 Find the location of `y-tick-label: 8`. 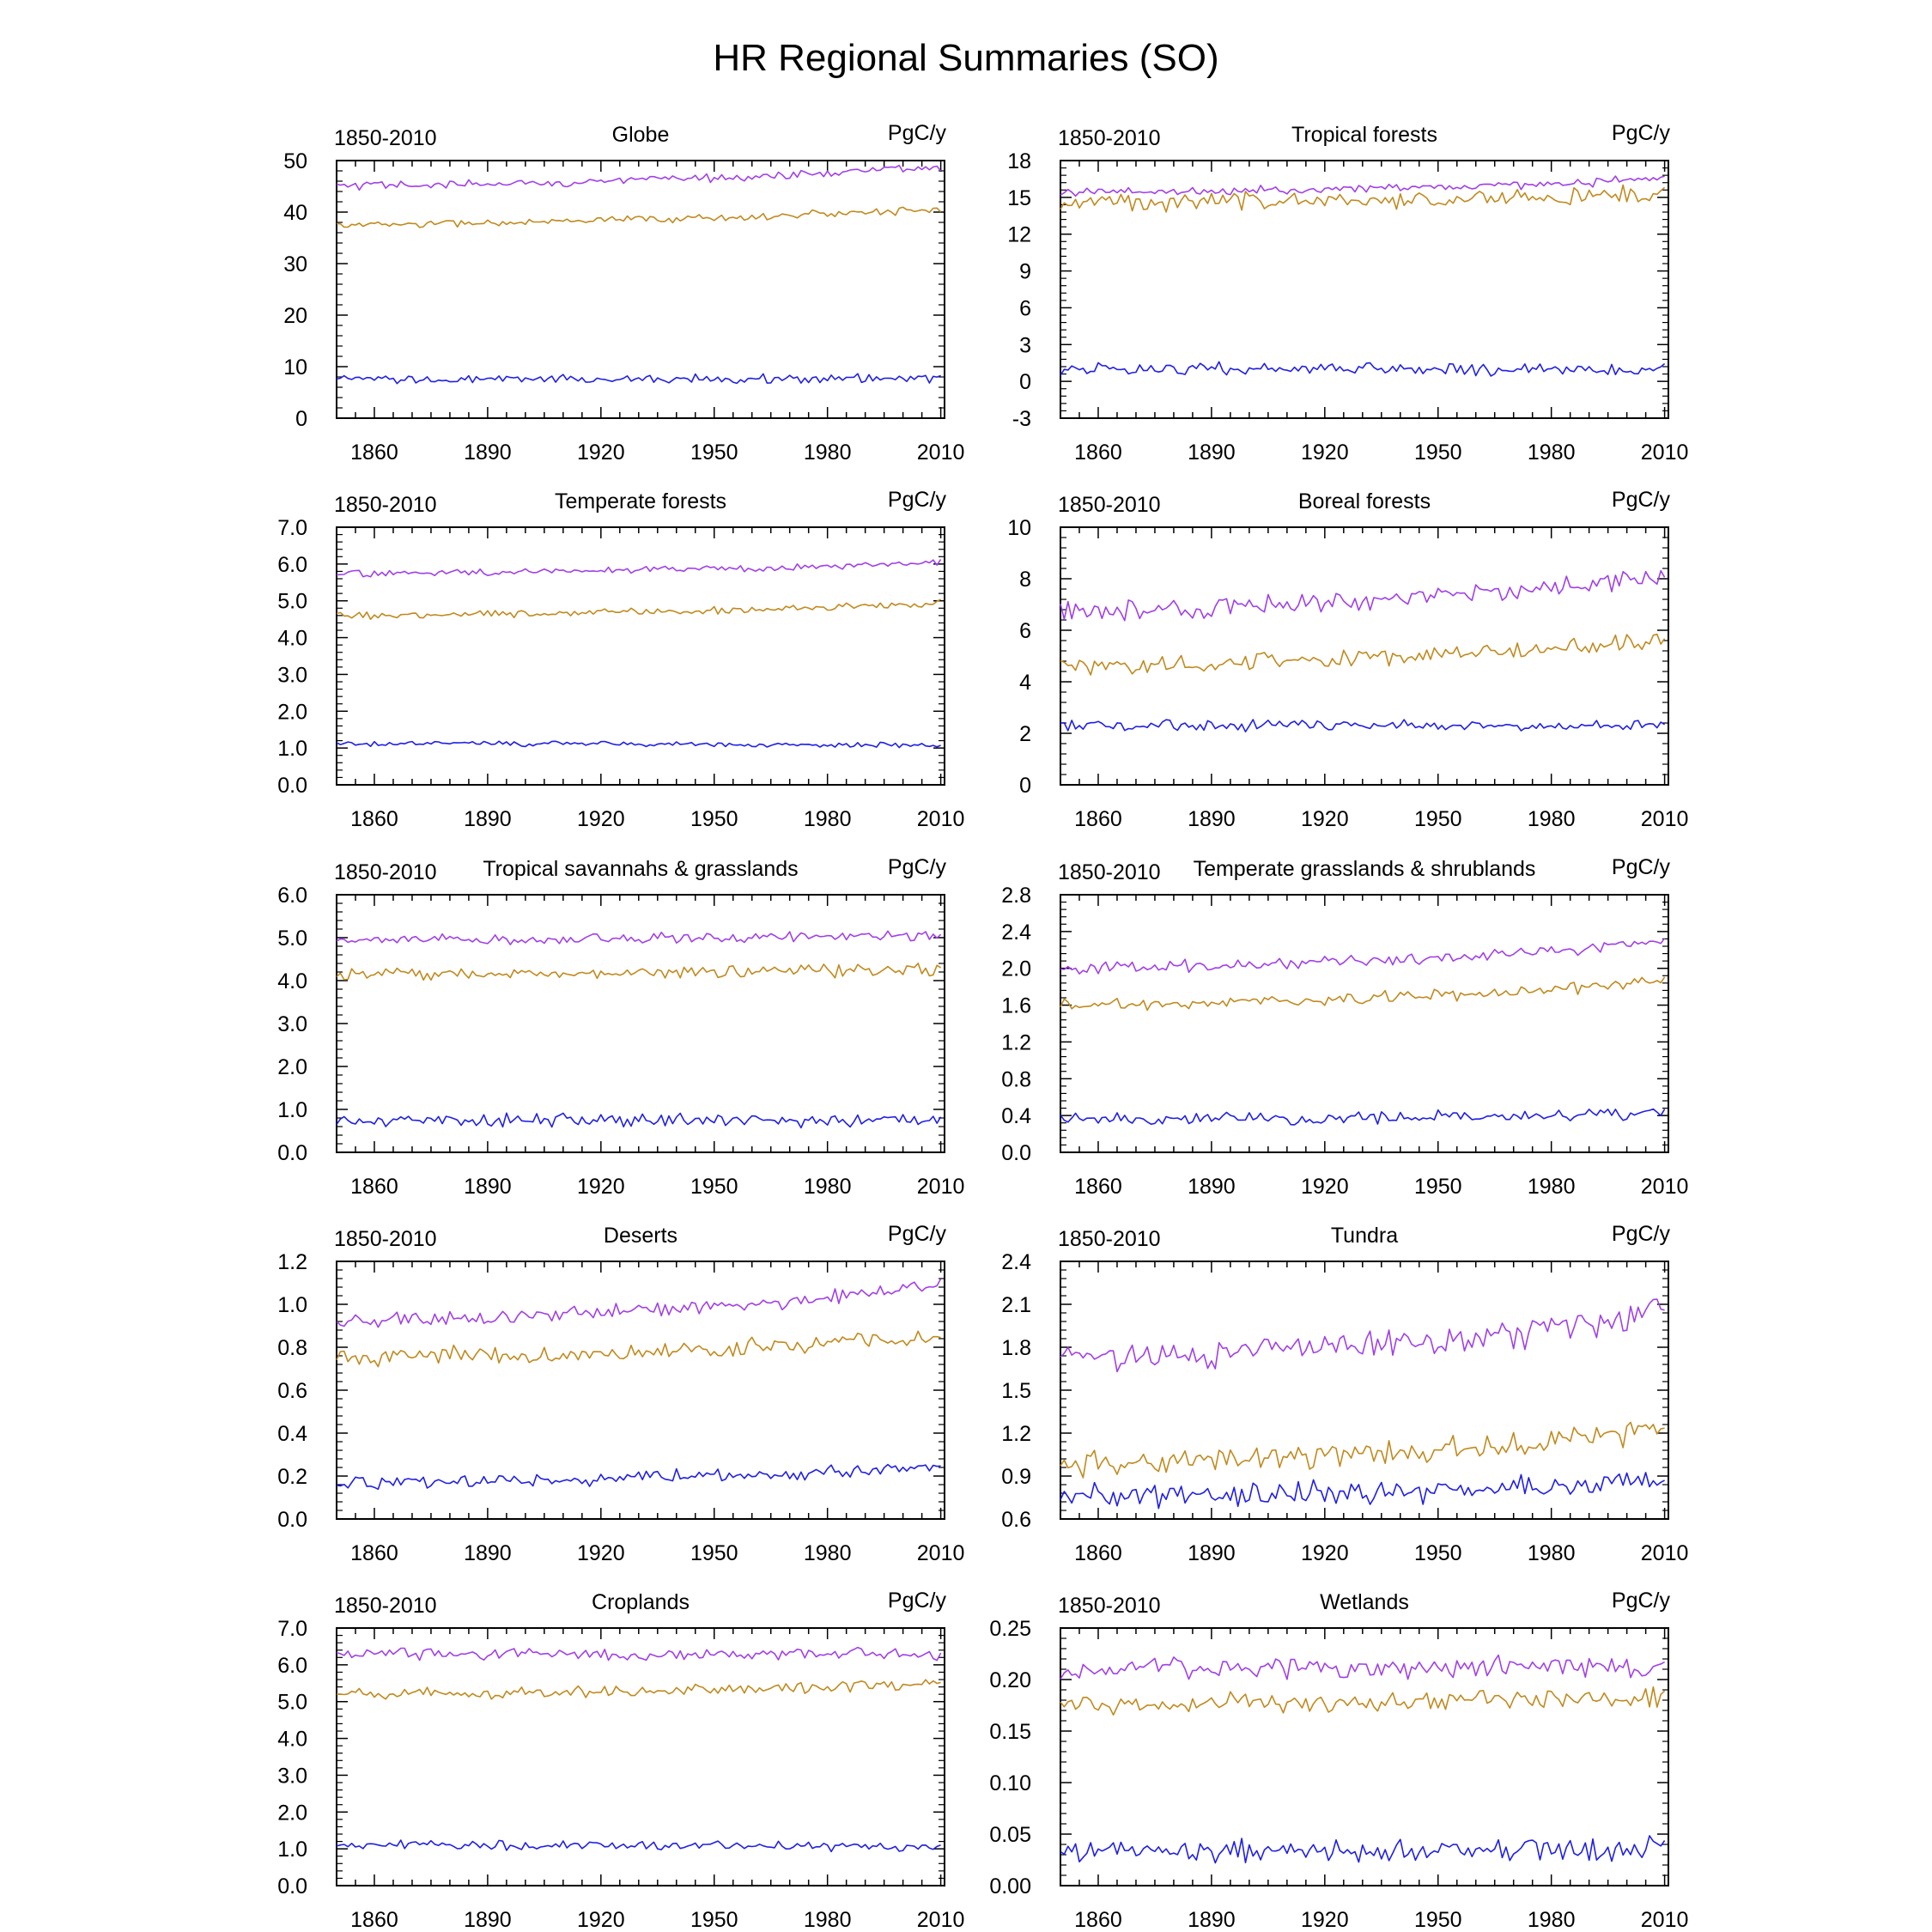

y-tick-label: 8 is located at coordinates (1025, 580).